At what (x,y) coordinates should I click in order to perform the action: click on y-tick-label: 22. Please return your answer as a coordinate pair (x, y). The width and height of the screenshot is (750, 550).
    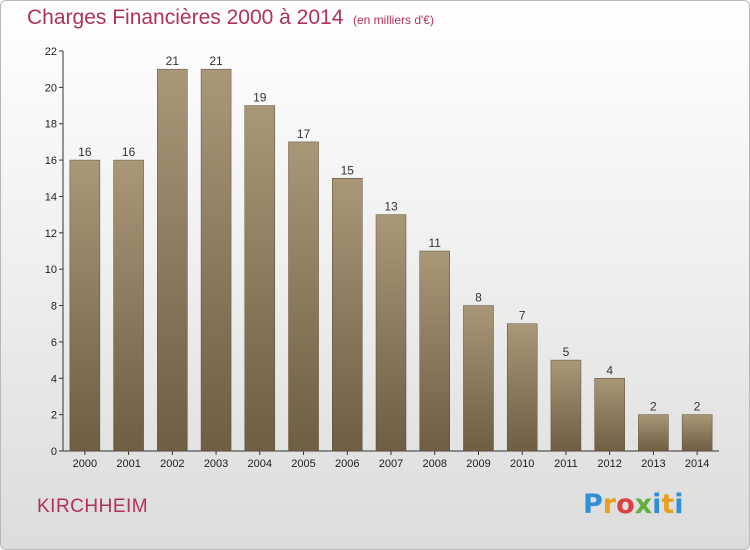
    Looking at the image, I should click on (51, 52).